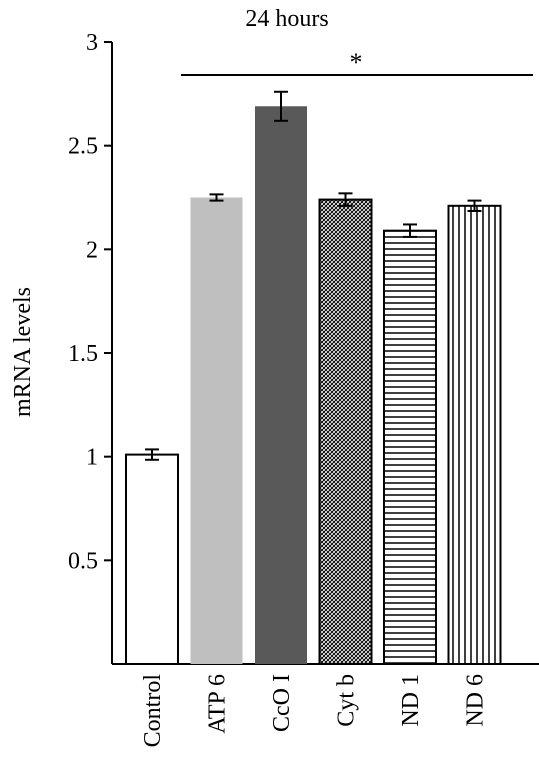  What do you see at coordinates (92, 458) in the screenshot?
I see `y-tick-label: 1` at bounding box center [92, 458].